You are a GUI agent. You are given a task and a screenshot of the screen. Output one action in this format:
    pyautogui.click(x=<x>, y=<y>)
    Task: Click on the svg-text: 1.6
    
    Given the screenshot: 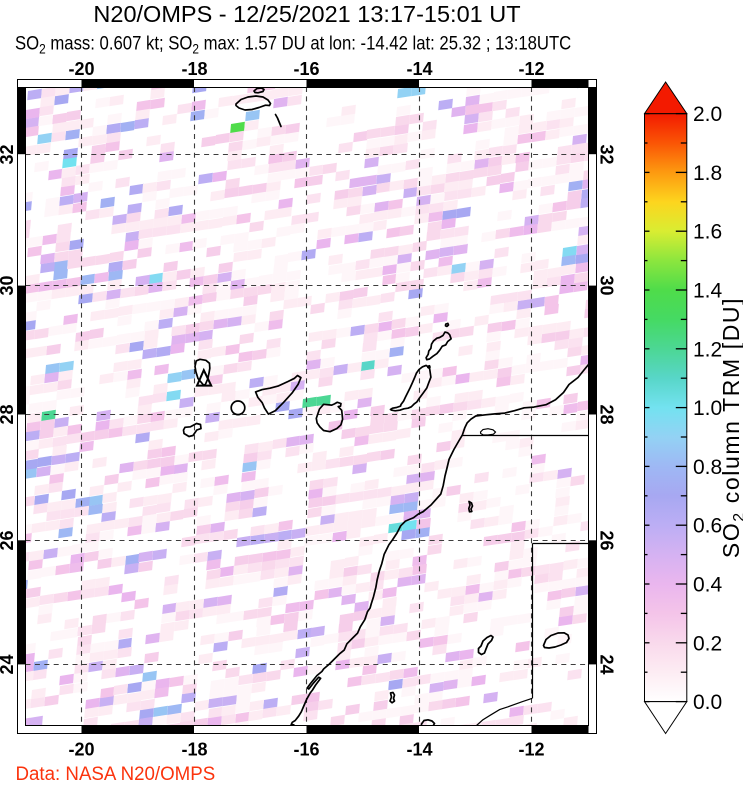 What is the action you would take?
    pyautogui.click(x=707, y=232)
    